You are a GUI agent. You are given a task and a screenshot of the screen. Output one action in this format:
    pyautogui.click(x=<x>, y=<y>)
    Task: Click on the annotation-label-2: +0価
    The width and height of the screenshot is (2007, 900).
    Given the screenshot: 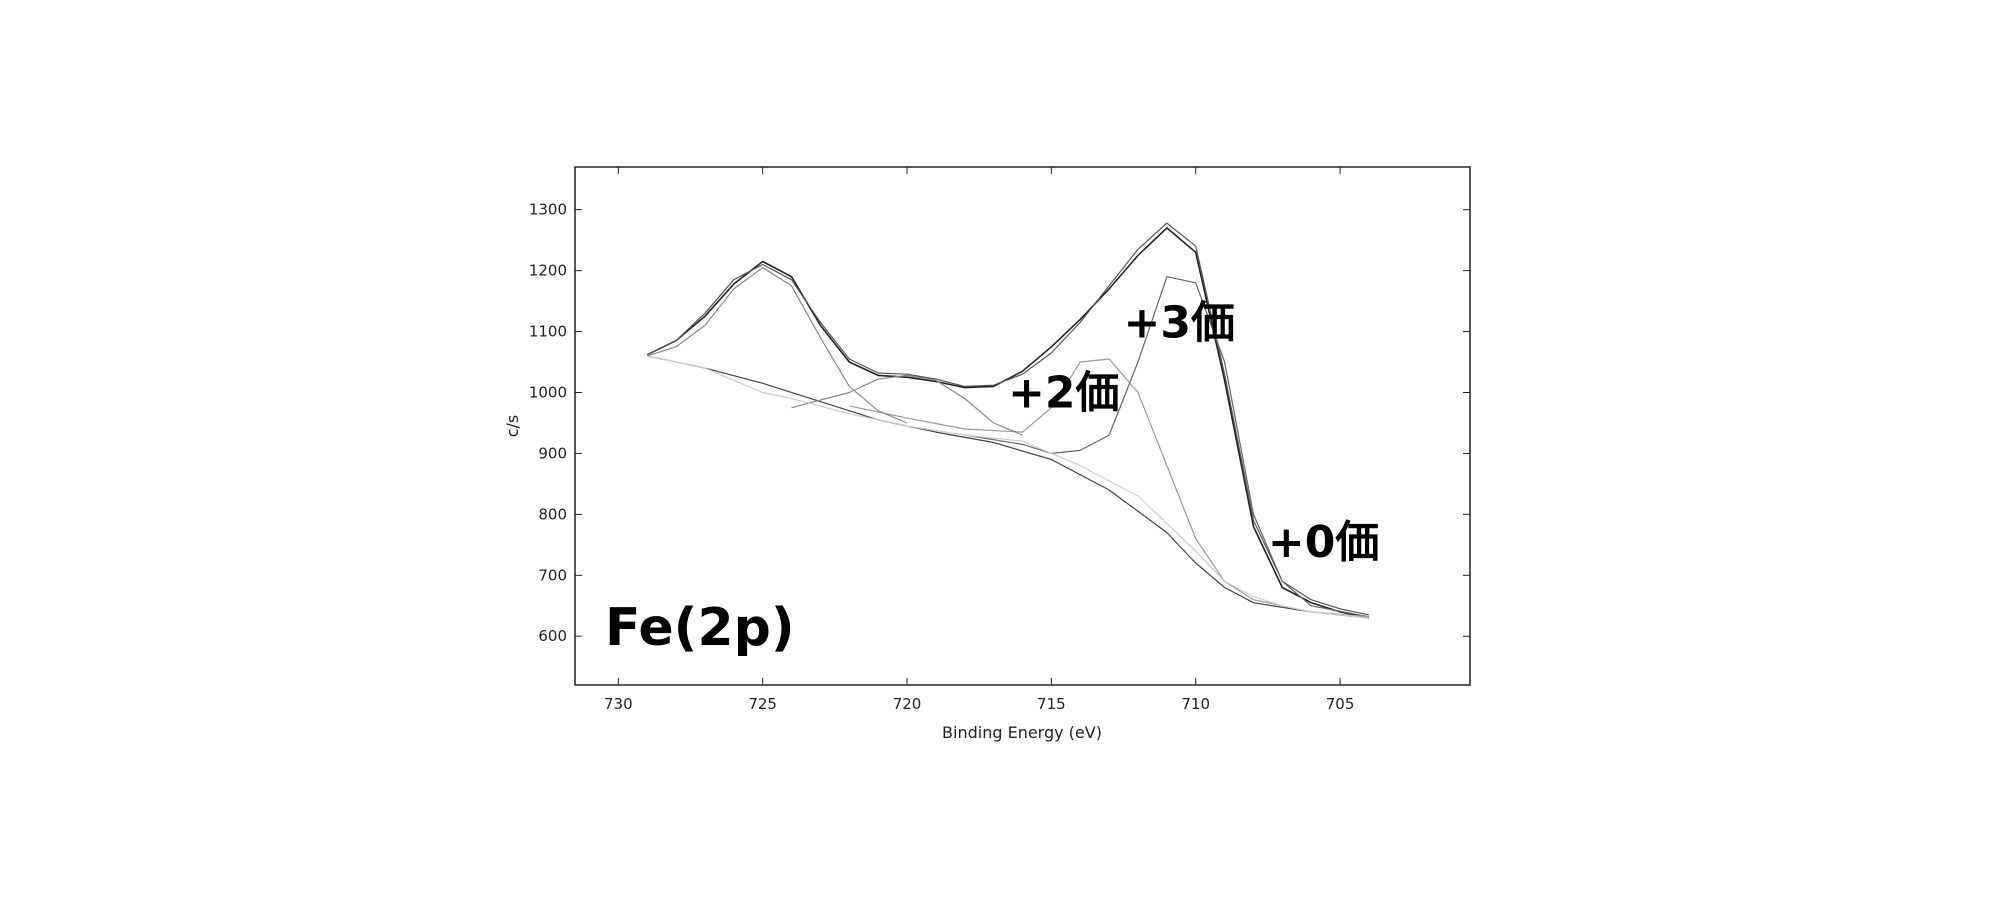 What is the action you would take?
    pyautogui.click(x=1323, y=542)
    